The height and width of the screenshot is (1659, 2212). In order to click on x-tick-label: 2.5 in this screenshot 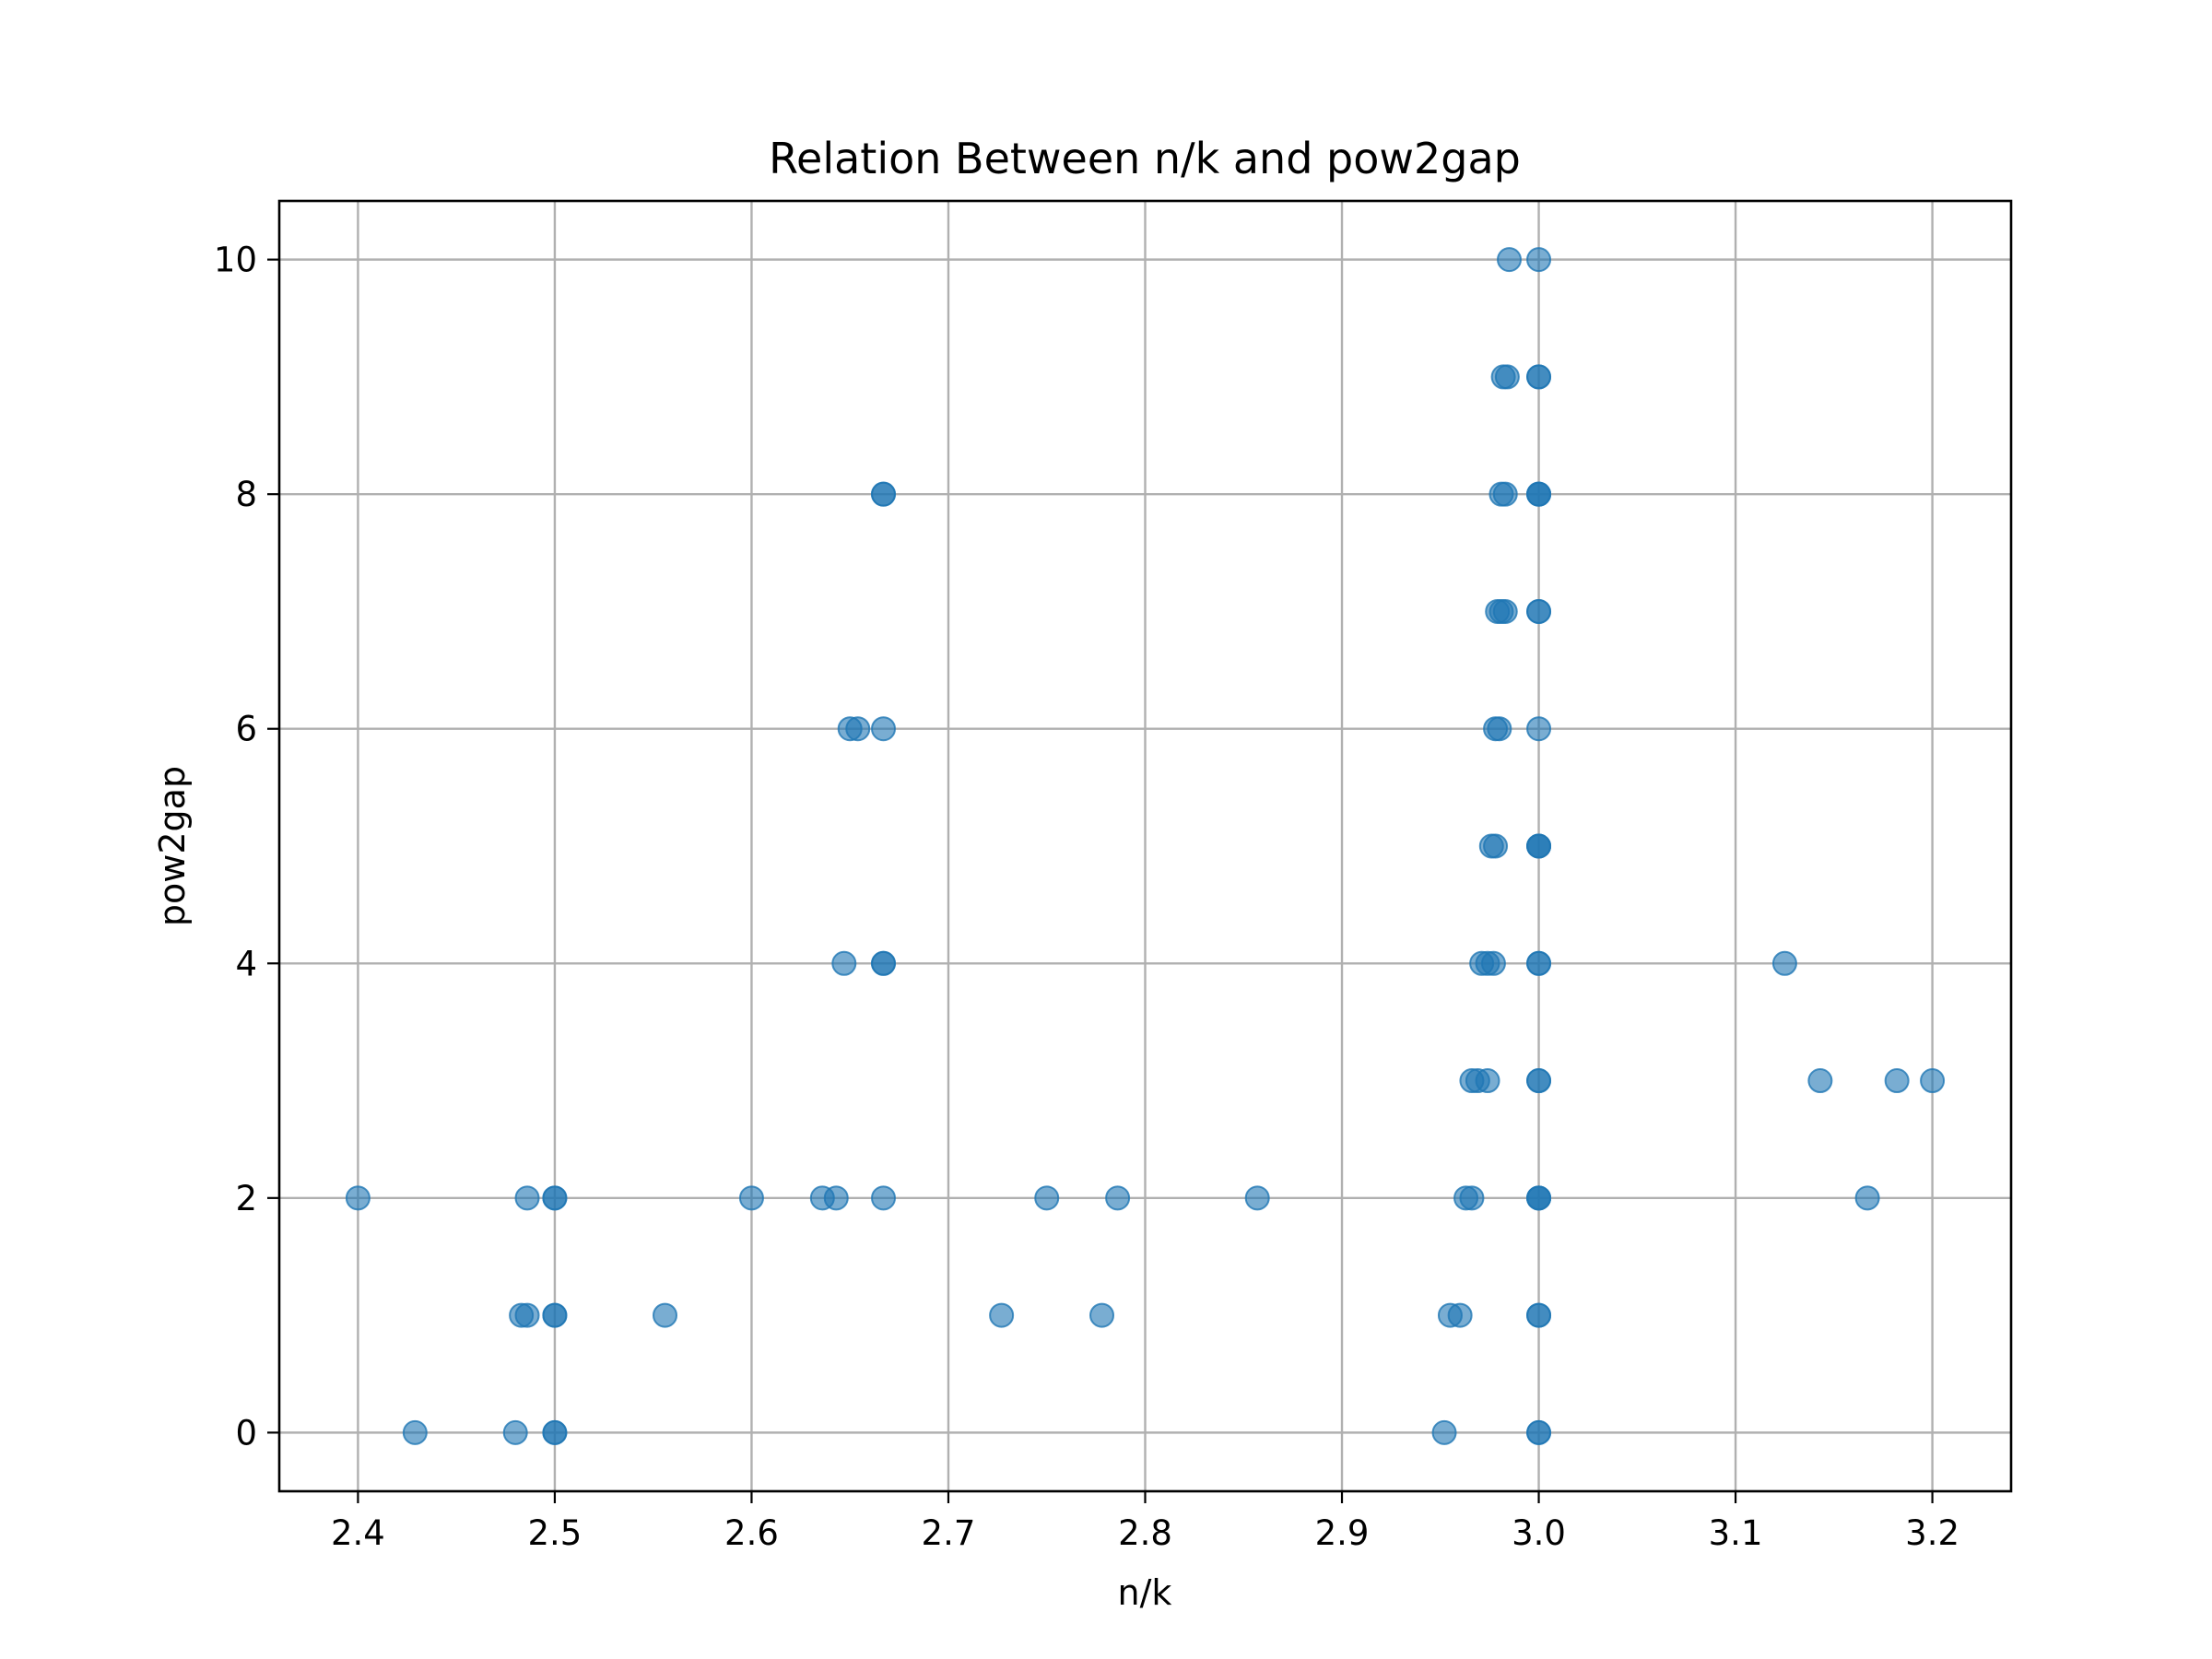, I will do `click(555, 1533)`.